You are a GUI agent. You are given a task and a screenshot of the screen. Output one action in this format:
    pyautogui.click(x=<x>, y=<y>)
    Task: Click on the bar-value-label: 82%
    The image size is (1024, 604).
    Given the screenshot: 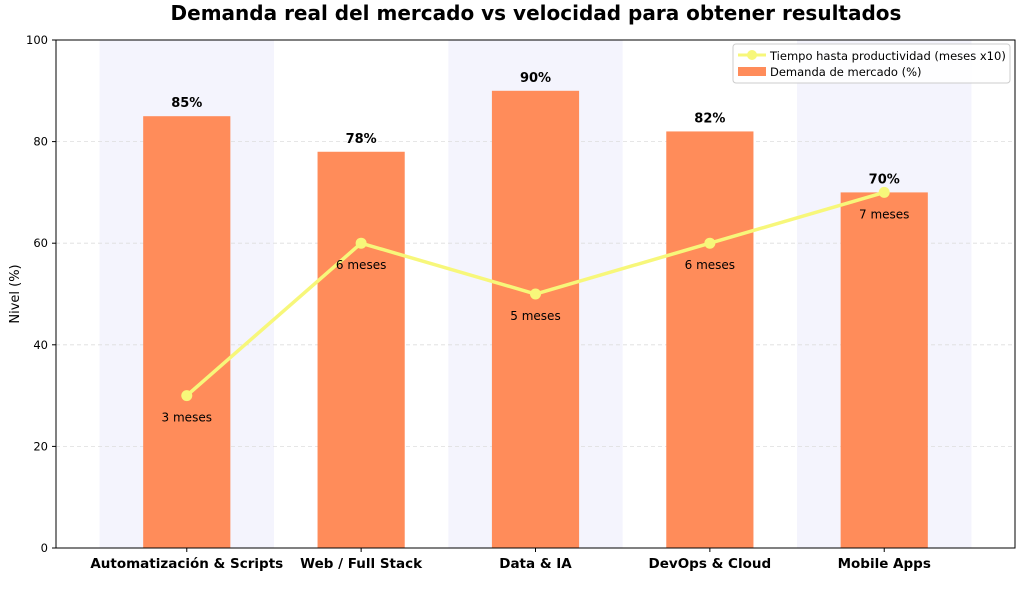 What is the action you would take?
    pyautogui.click(x=709, y=118)
    